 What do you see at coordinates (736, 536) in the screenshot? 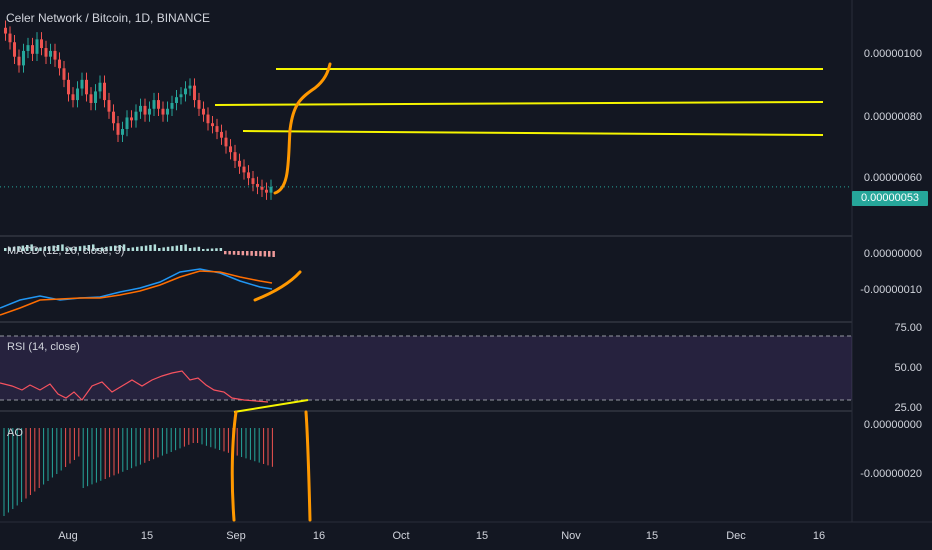
I see `time-tick: Dec` at bounding box center [736, 536].